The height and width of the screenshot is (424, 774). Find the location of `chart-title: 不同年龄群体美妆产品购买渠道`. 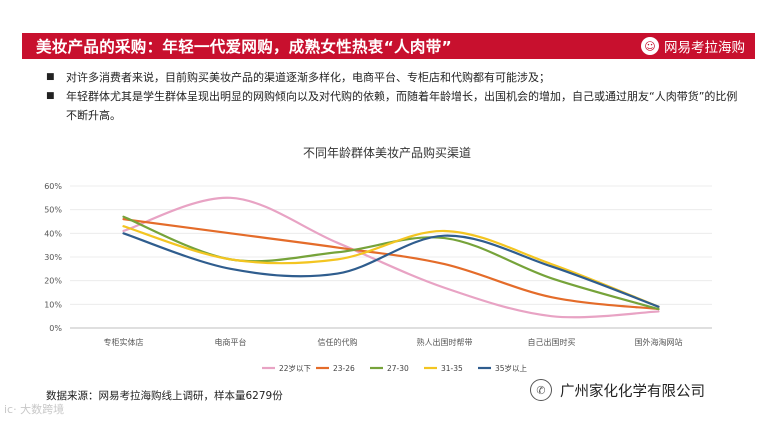

chart-title: 不同年龄群体美妆产品购买渠道 is located at coordinates (386, 153).